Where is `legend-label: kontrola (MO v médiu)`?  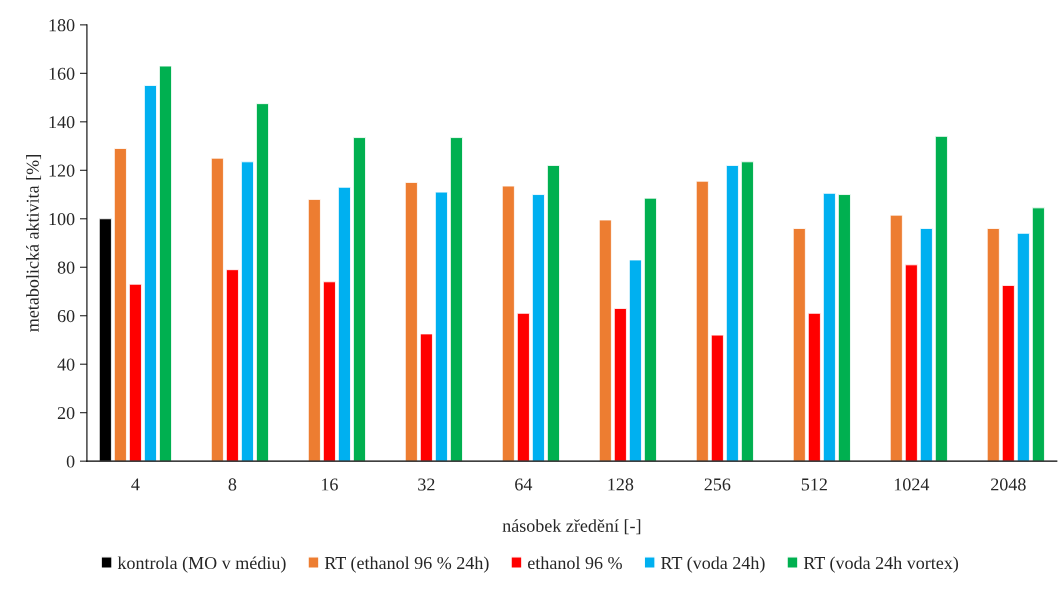 legend-label: kontrola (MO v médiu) is located at coordinates (201, 564).